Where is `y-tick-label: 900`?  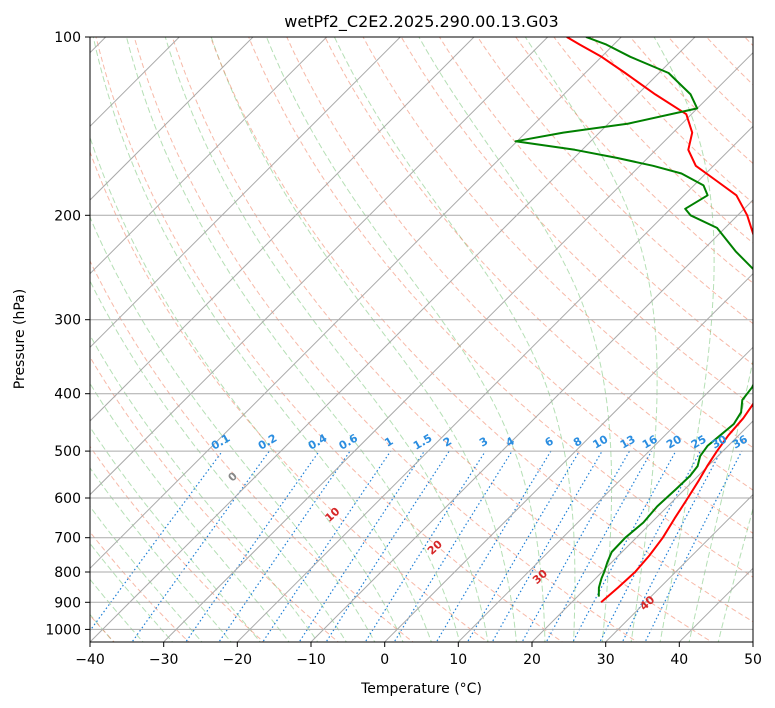
y-tick-label: 900 is located at coordinates (67, 603).